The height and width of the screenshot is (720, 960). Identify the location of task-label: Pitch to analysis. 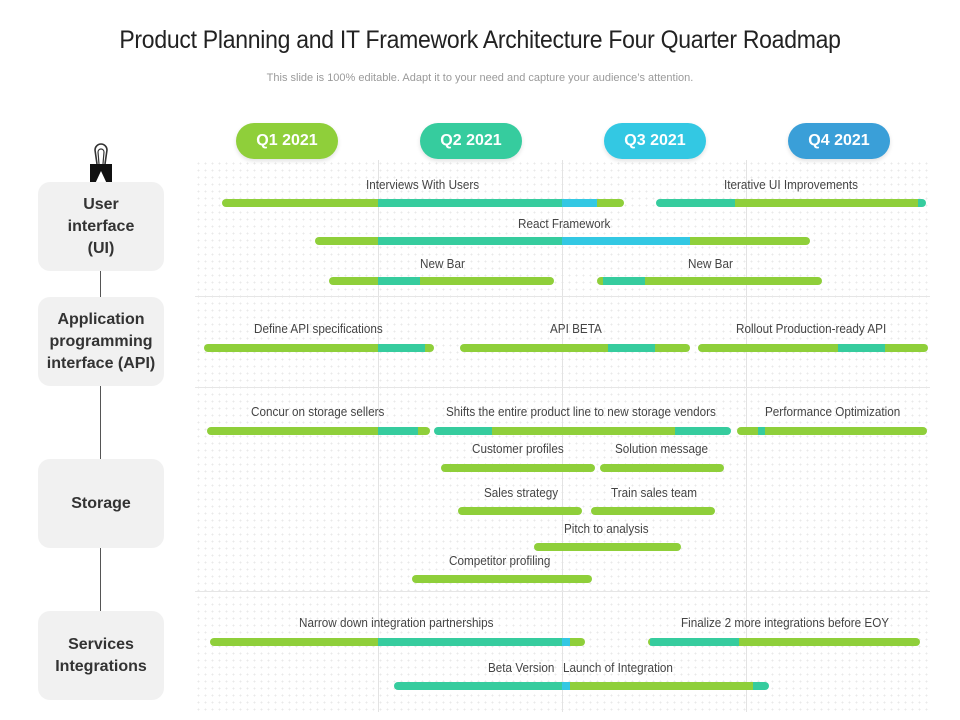
(606, 528).